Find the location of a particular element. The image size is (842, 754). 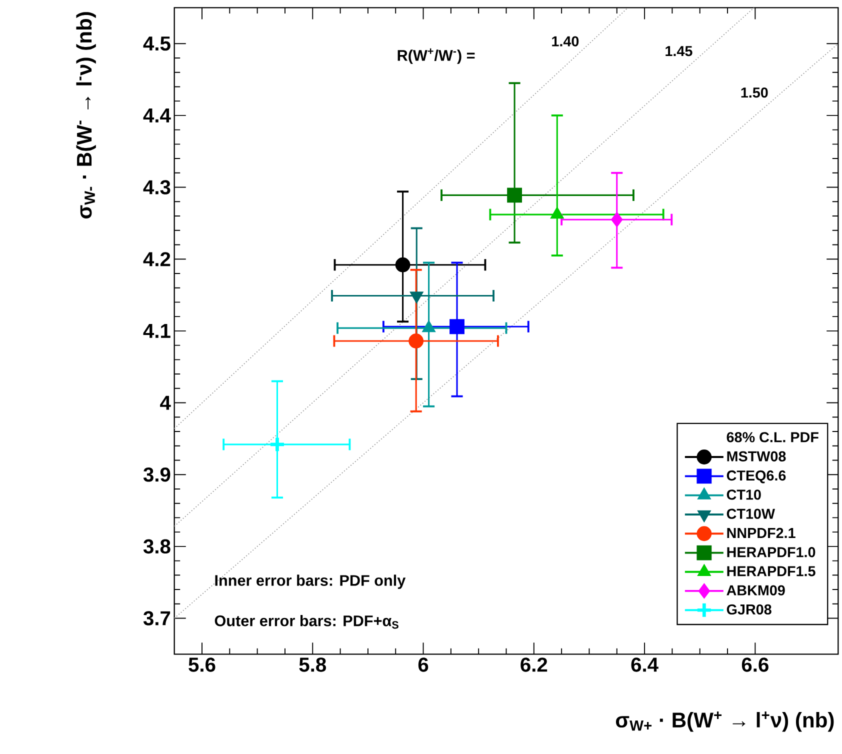

legend-label: GJR08 is located at coordinates (749, 609).